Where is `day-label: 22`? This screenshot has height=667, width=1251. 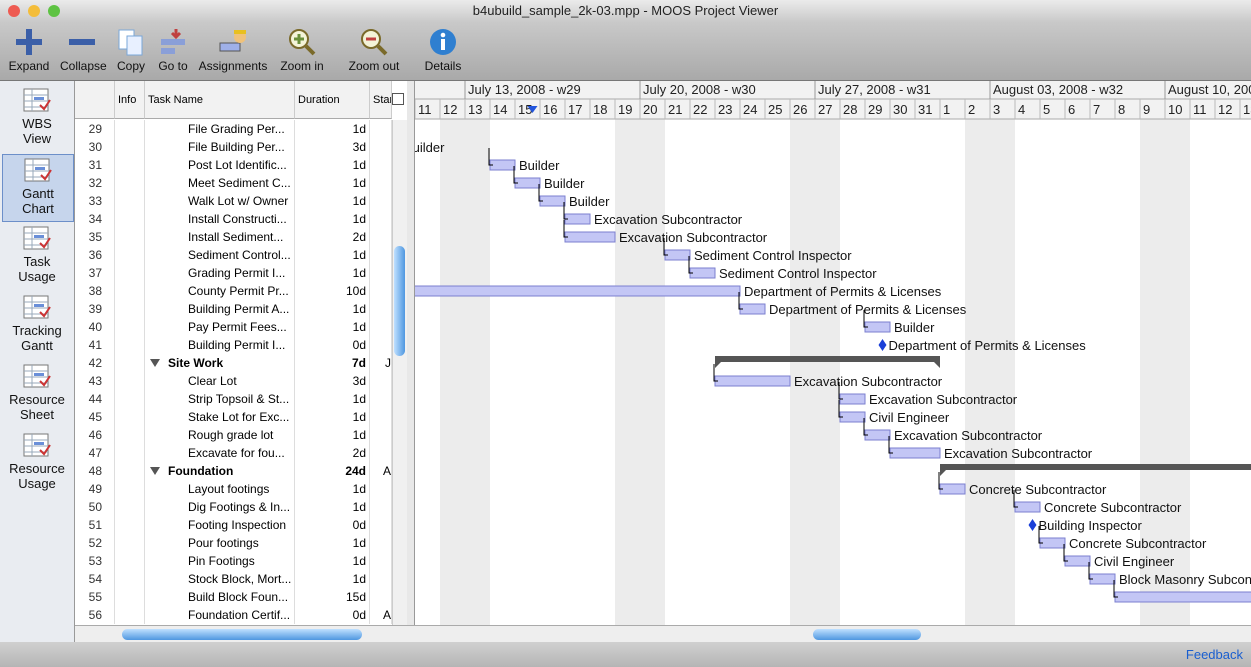
day-label: 22 is located at coordinates (700, 109).